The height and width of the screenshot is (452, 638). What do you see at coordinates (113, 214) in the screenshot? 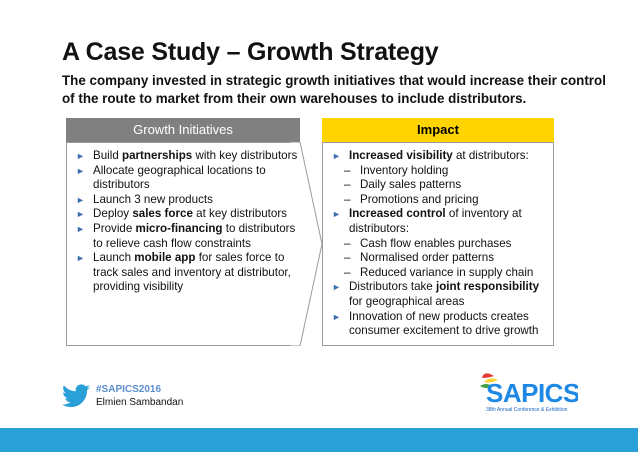
I see `bullet-text: Deploy` at bounding box center [113, 214].